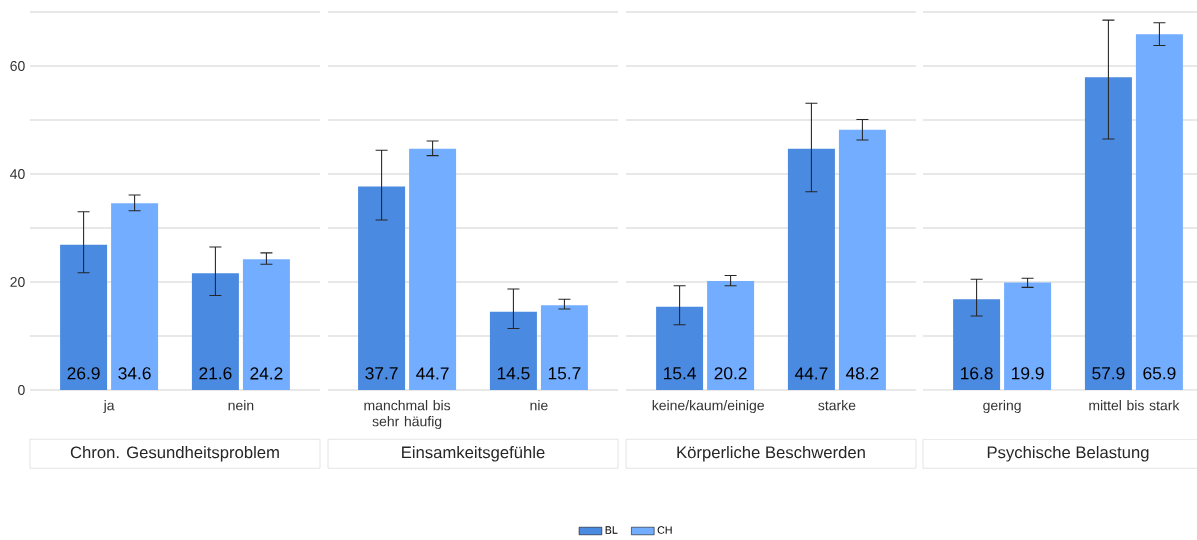 The height and width of the screenshot is (540, 1197). What do you see at coordinates (977, 373) in the screenshot?
I see `data-label: 16.8` at bounding box center [977, 373].